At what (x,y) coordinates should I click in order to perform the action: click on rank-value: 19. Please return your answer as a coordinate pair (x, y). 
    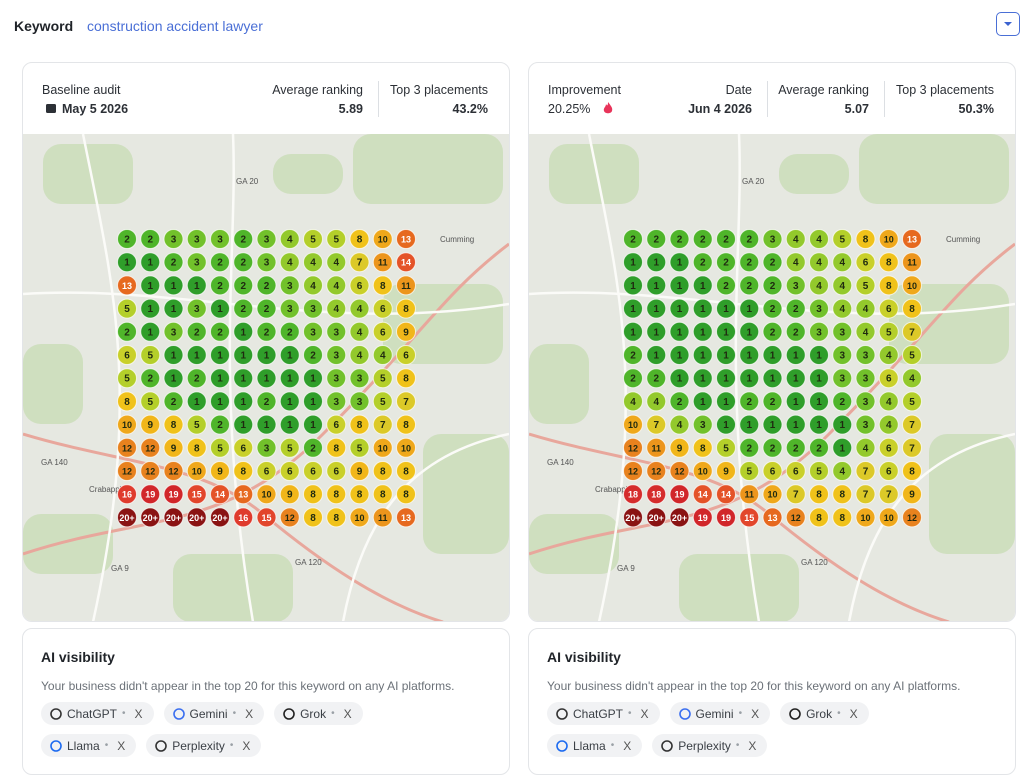
    Looking at the image, I should click on (679, 495).